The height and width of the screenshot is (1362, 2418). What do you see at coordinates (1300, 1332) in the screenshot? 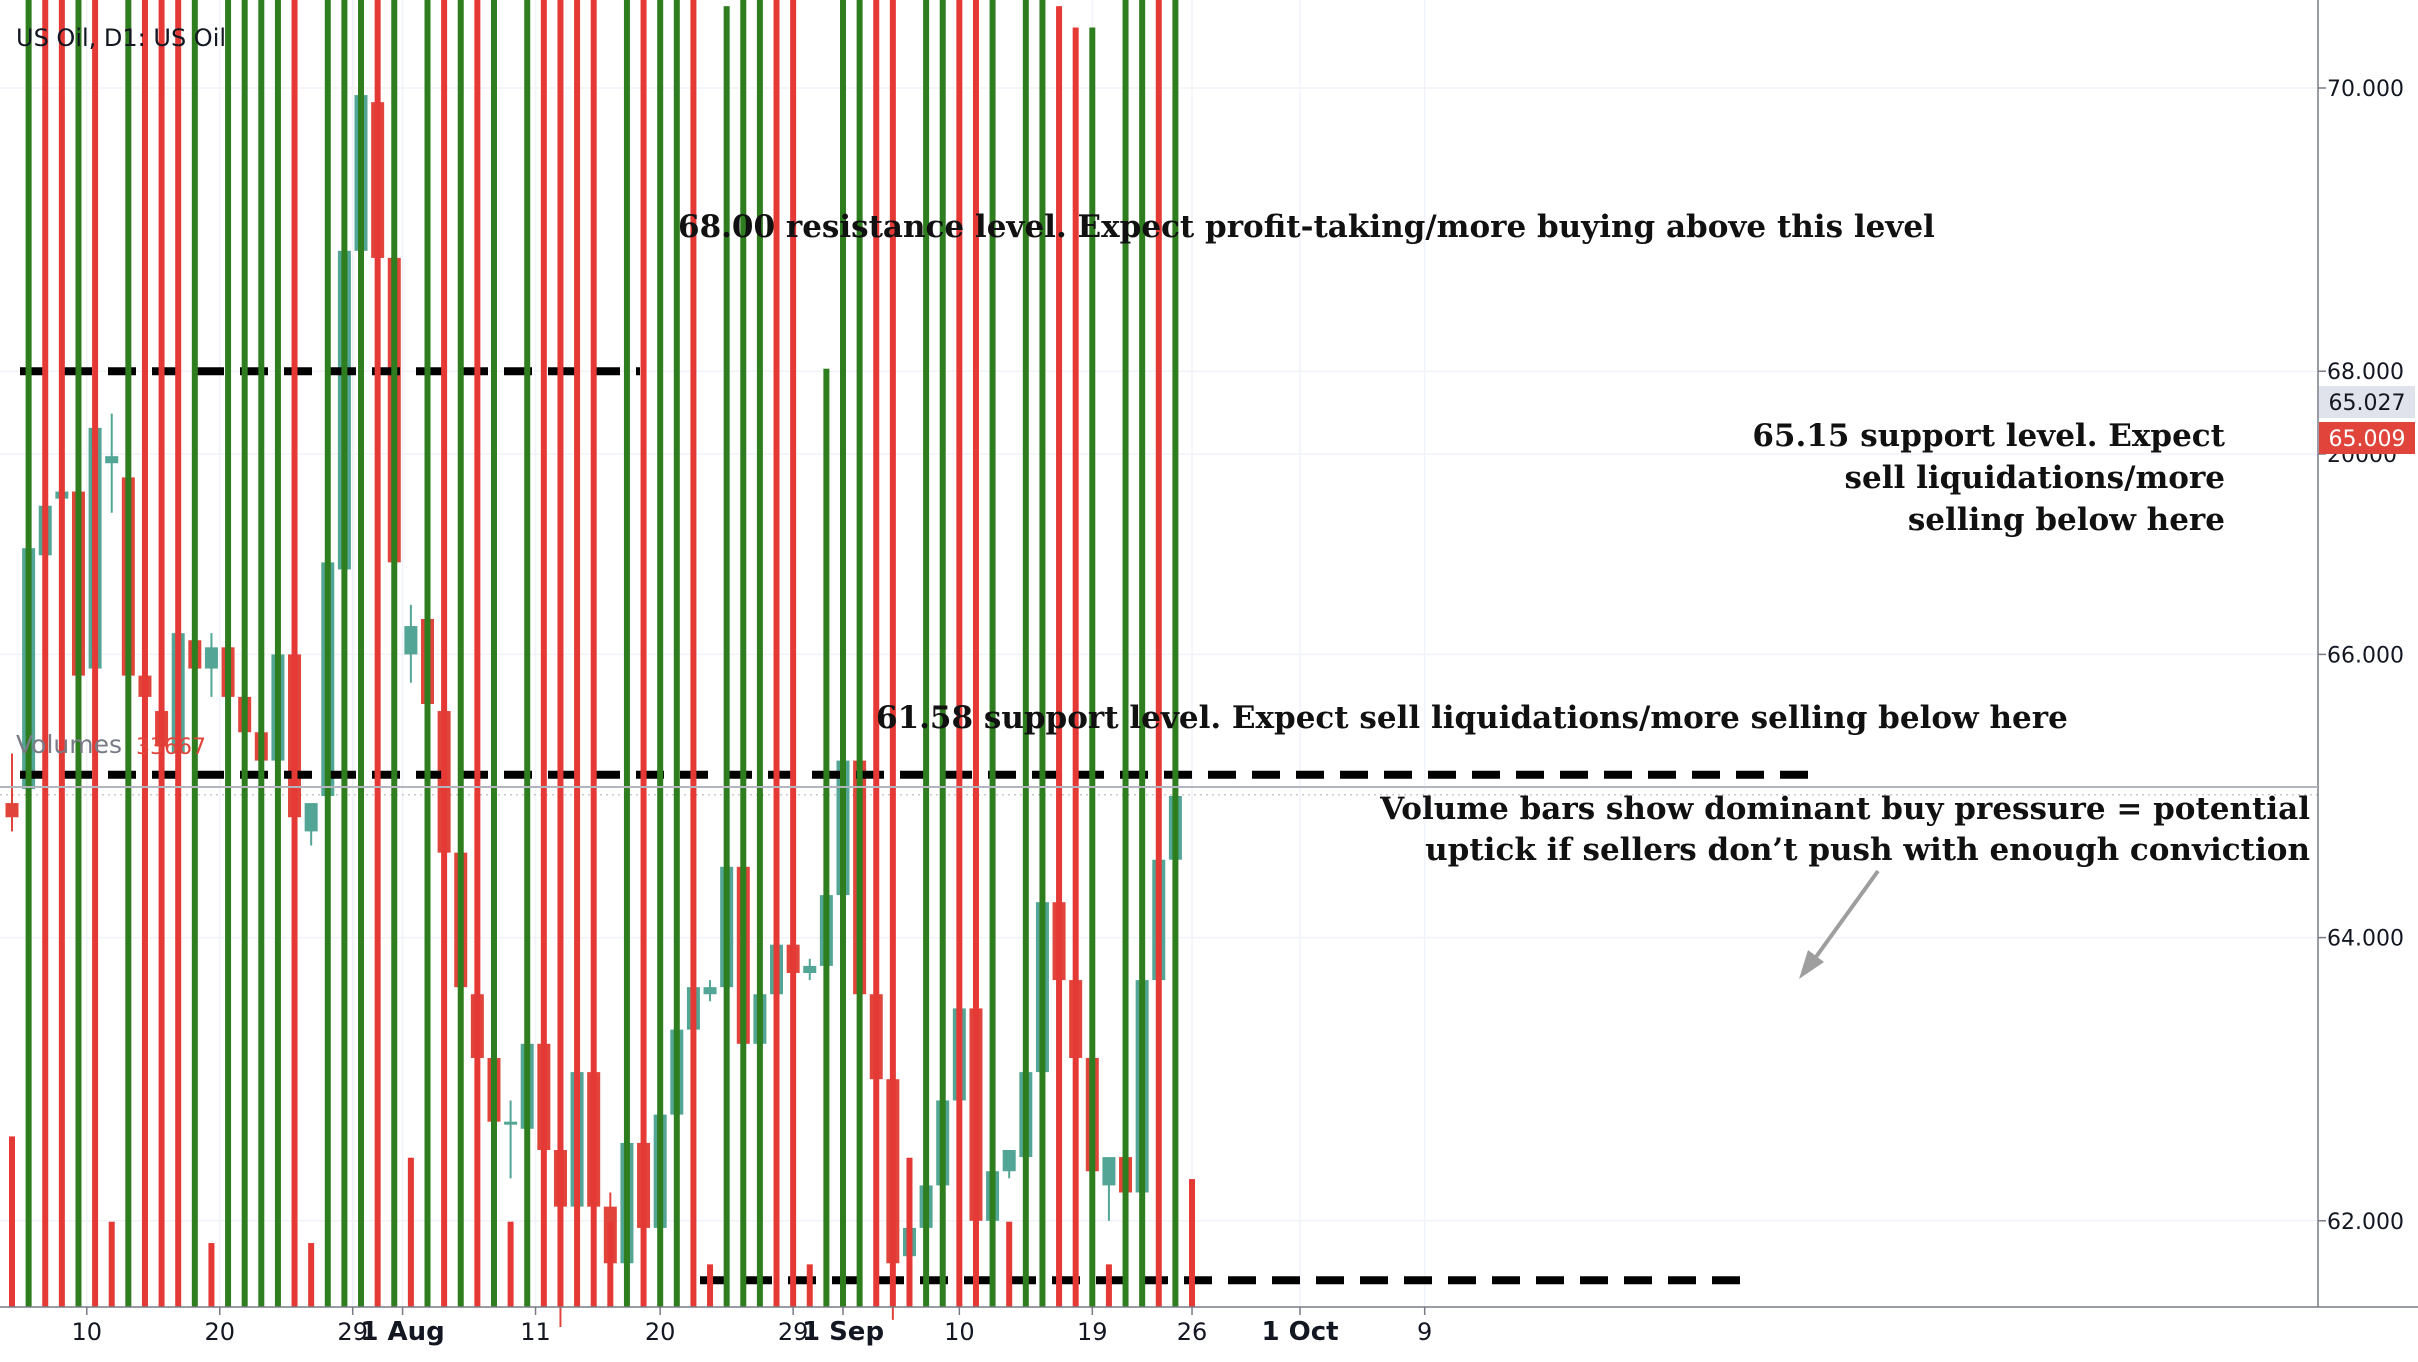
I see `time-tick-label: 1 Oct` at bounding box center [1300, 1332].